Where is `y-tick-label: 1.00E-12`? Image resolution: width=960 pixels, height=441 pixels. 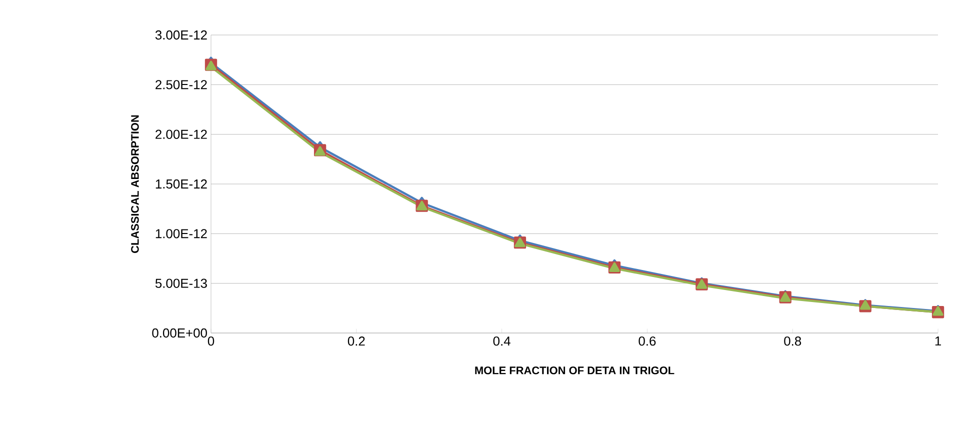
y-tick-label: 1.00E-12 is located at coordinates (181, 233).